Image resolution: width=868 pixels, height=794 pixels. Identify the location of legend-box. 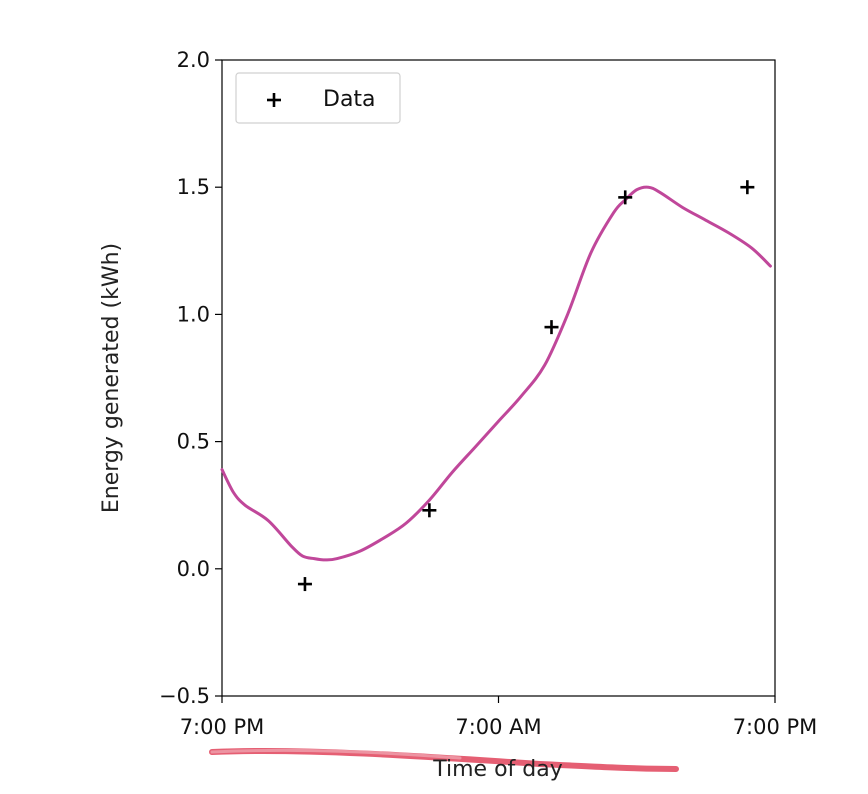
(318, 98).